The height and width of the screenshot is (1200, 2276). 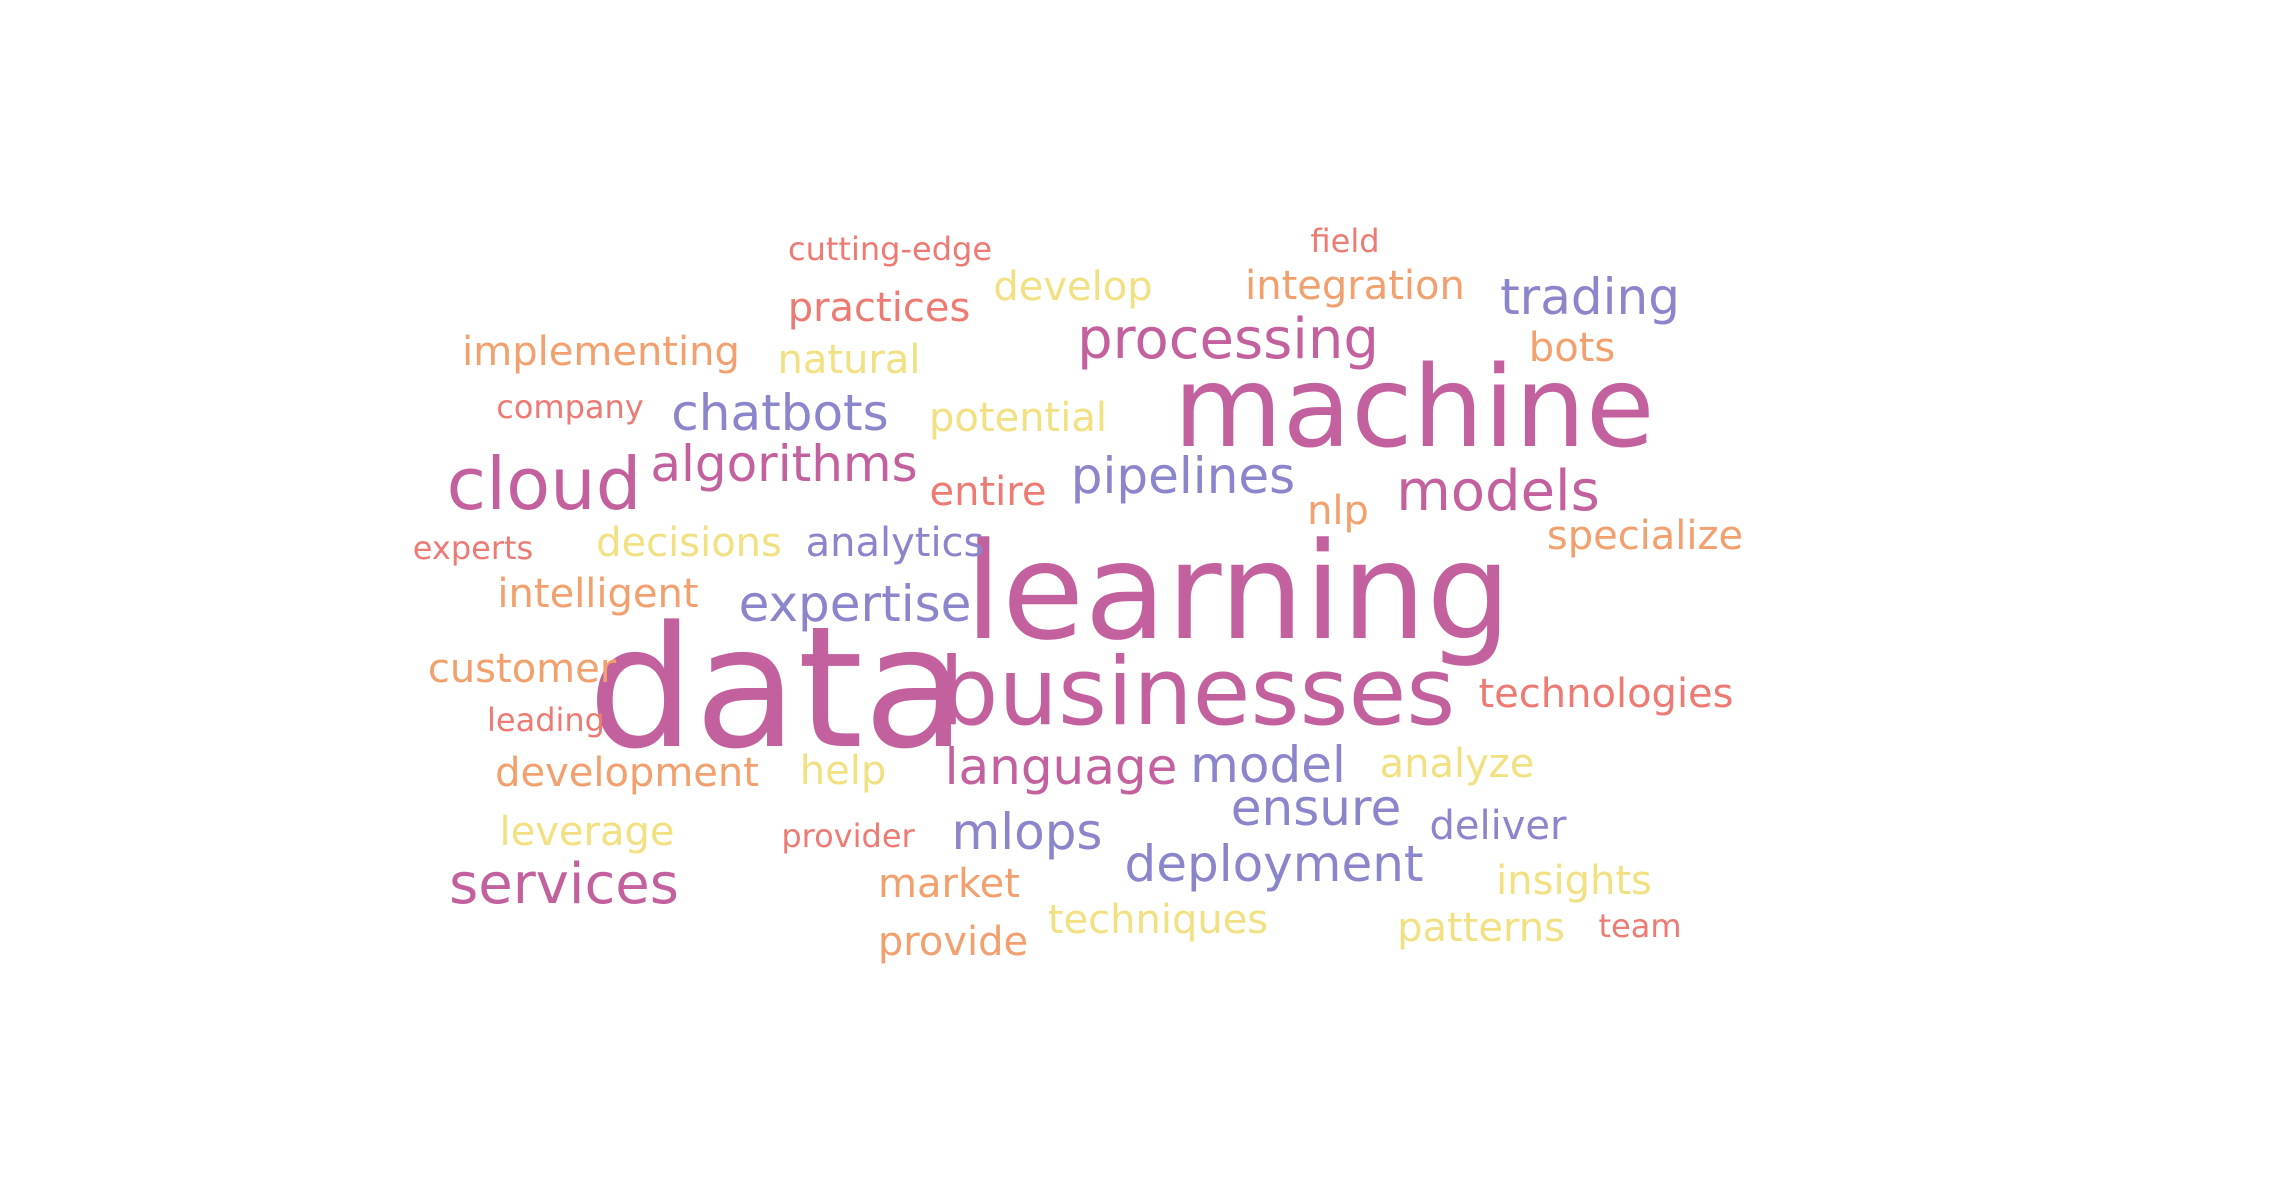 I want to click on word-cutting-edge: cutting-edge, so click(x=890, y=249).